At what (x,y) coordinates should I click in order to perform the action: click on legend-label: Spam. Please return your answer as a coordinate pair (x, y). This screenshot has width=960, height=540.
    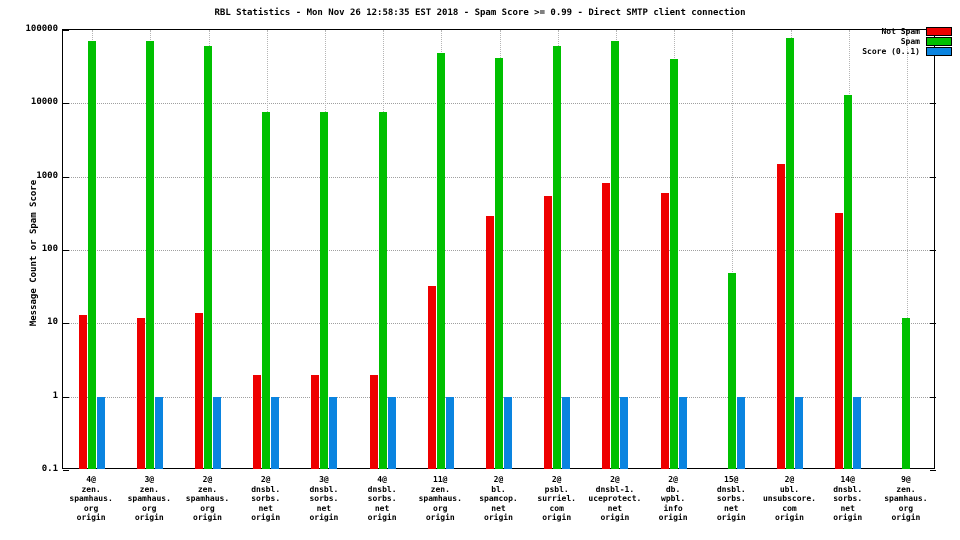
    Looking at the image, I should click on (910, 41).